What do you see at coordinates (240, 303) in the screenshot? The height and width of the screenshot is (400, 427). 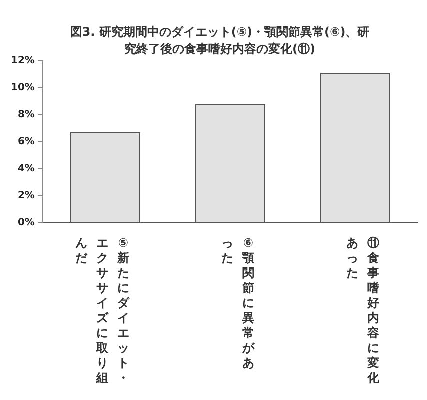 I see `category-label: ⑥顎関節に異常があった` at bounding box center [240, 303].